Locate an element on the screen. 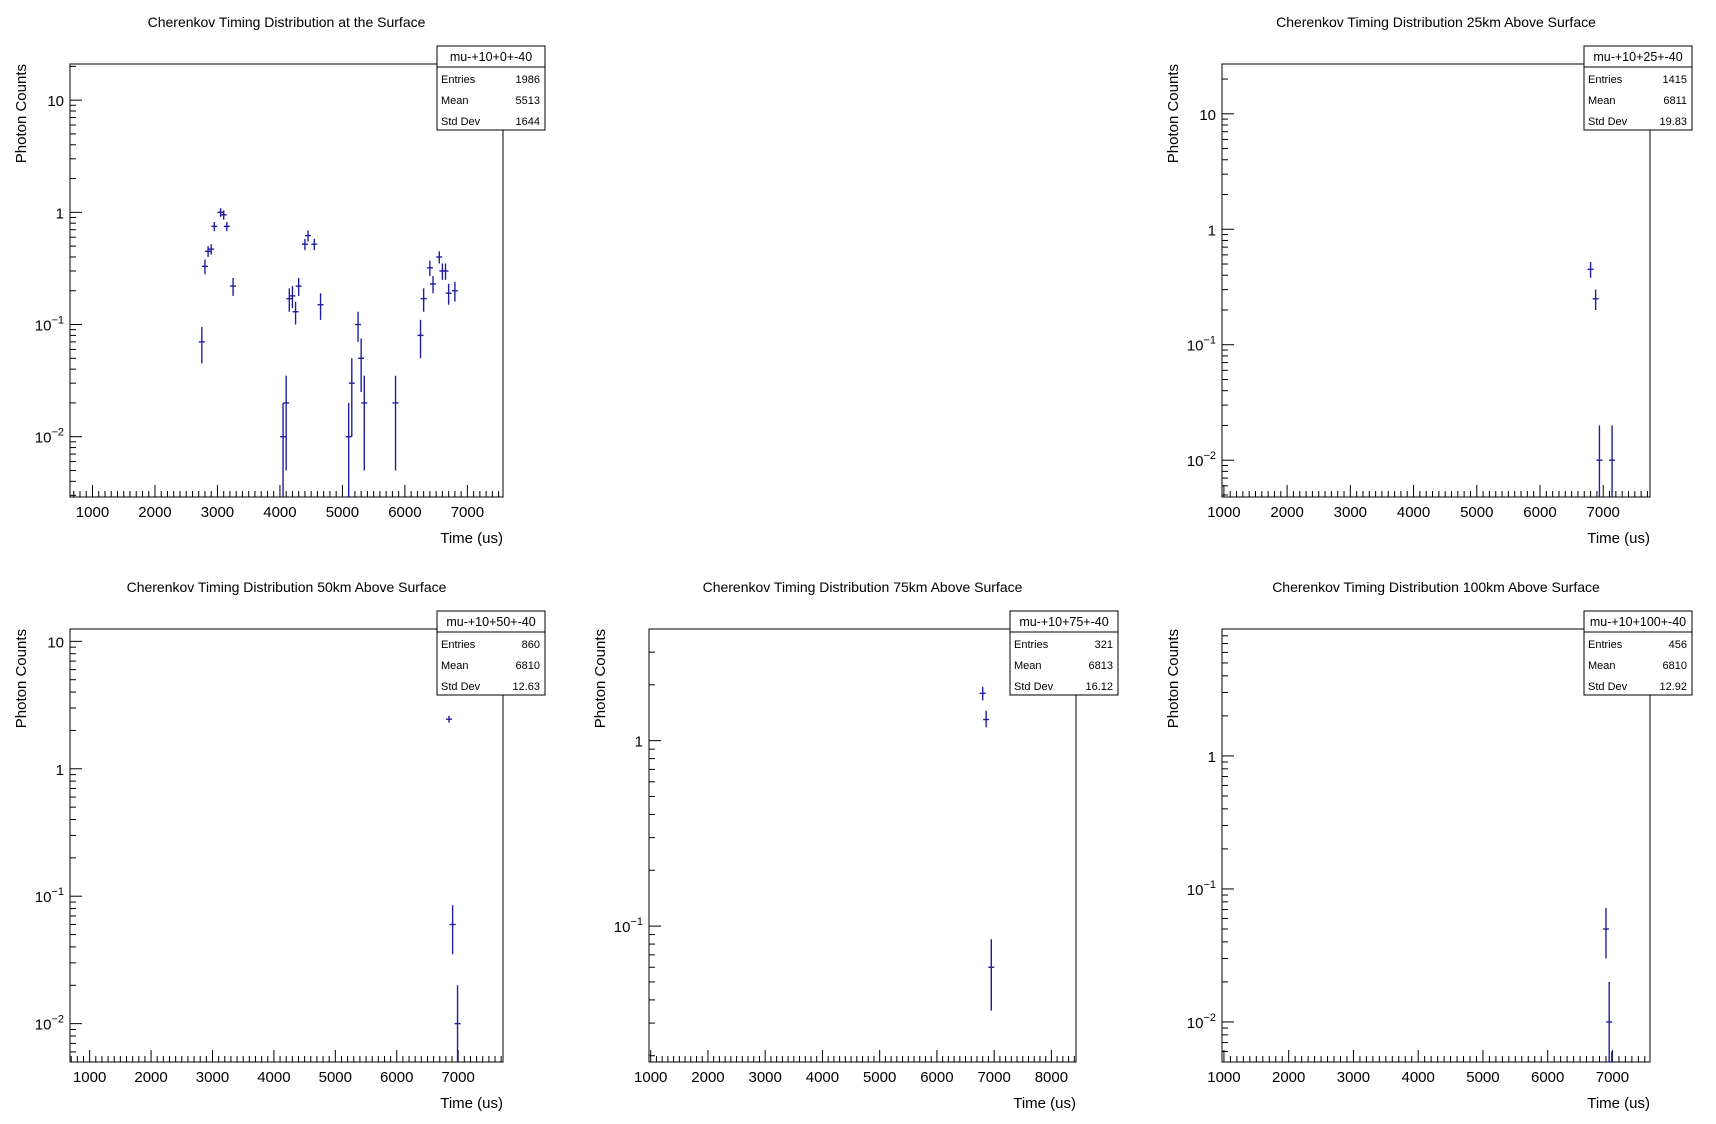  stats-box-name: mu-+10+100+-40 is located at coordinates (1638, 622).